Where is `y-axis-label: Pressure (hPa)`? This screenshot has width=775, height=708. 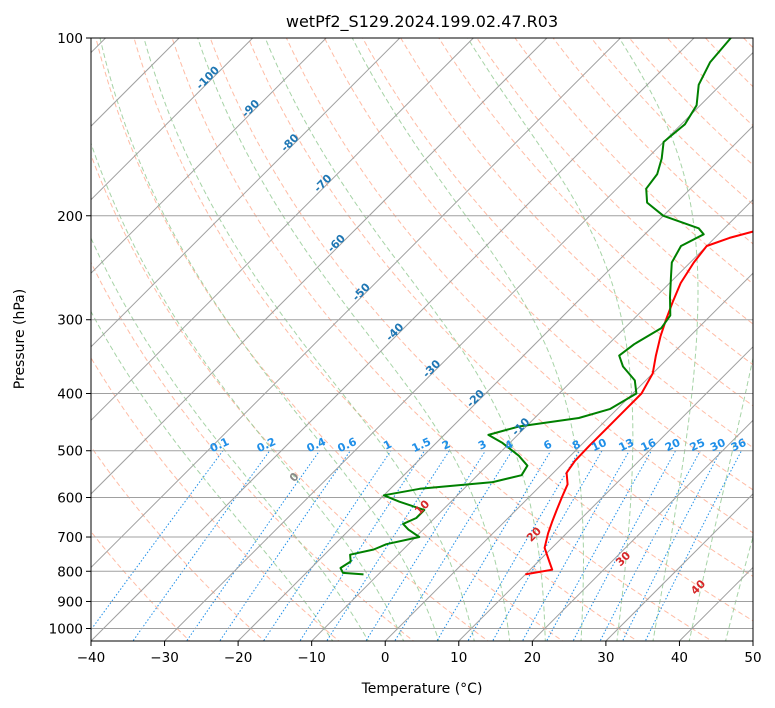 y-axis-label: Pressure (hPa) is located at coordinates (20, 339).